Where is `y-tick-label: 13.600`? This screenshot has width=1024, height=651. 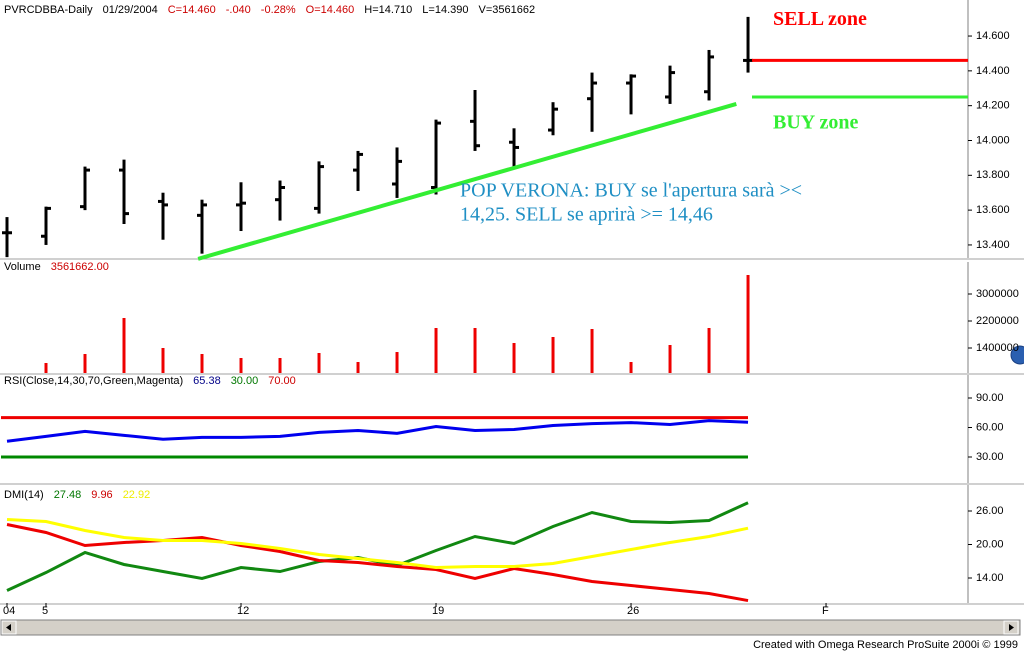 y-tick-label: 13.600 is located at coordinates (993, 210).